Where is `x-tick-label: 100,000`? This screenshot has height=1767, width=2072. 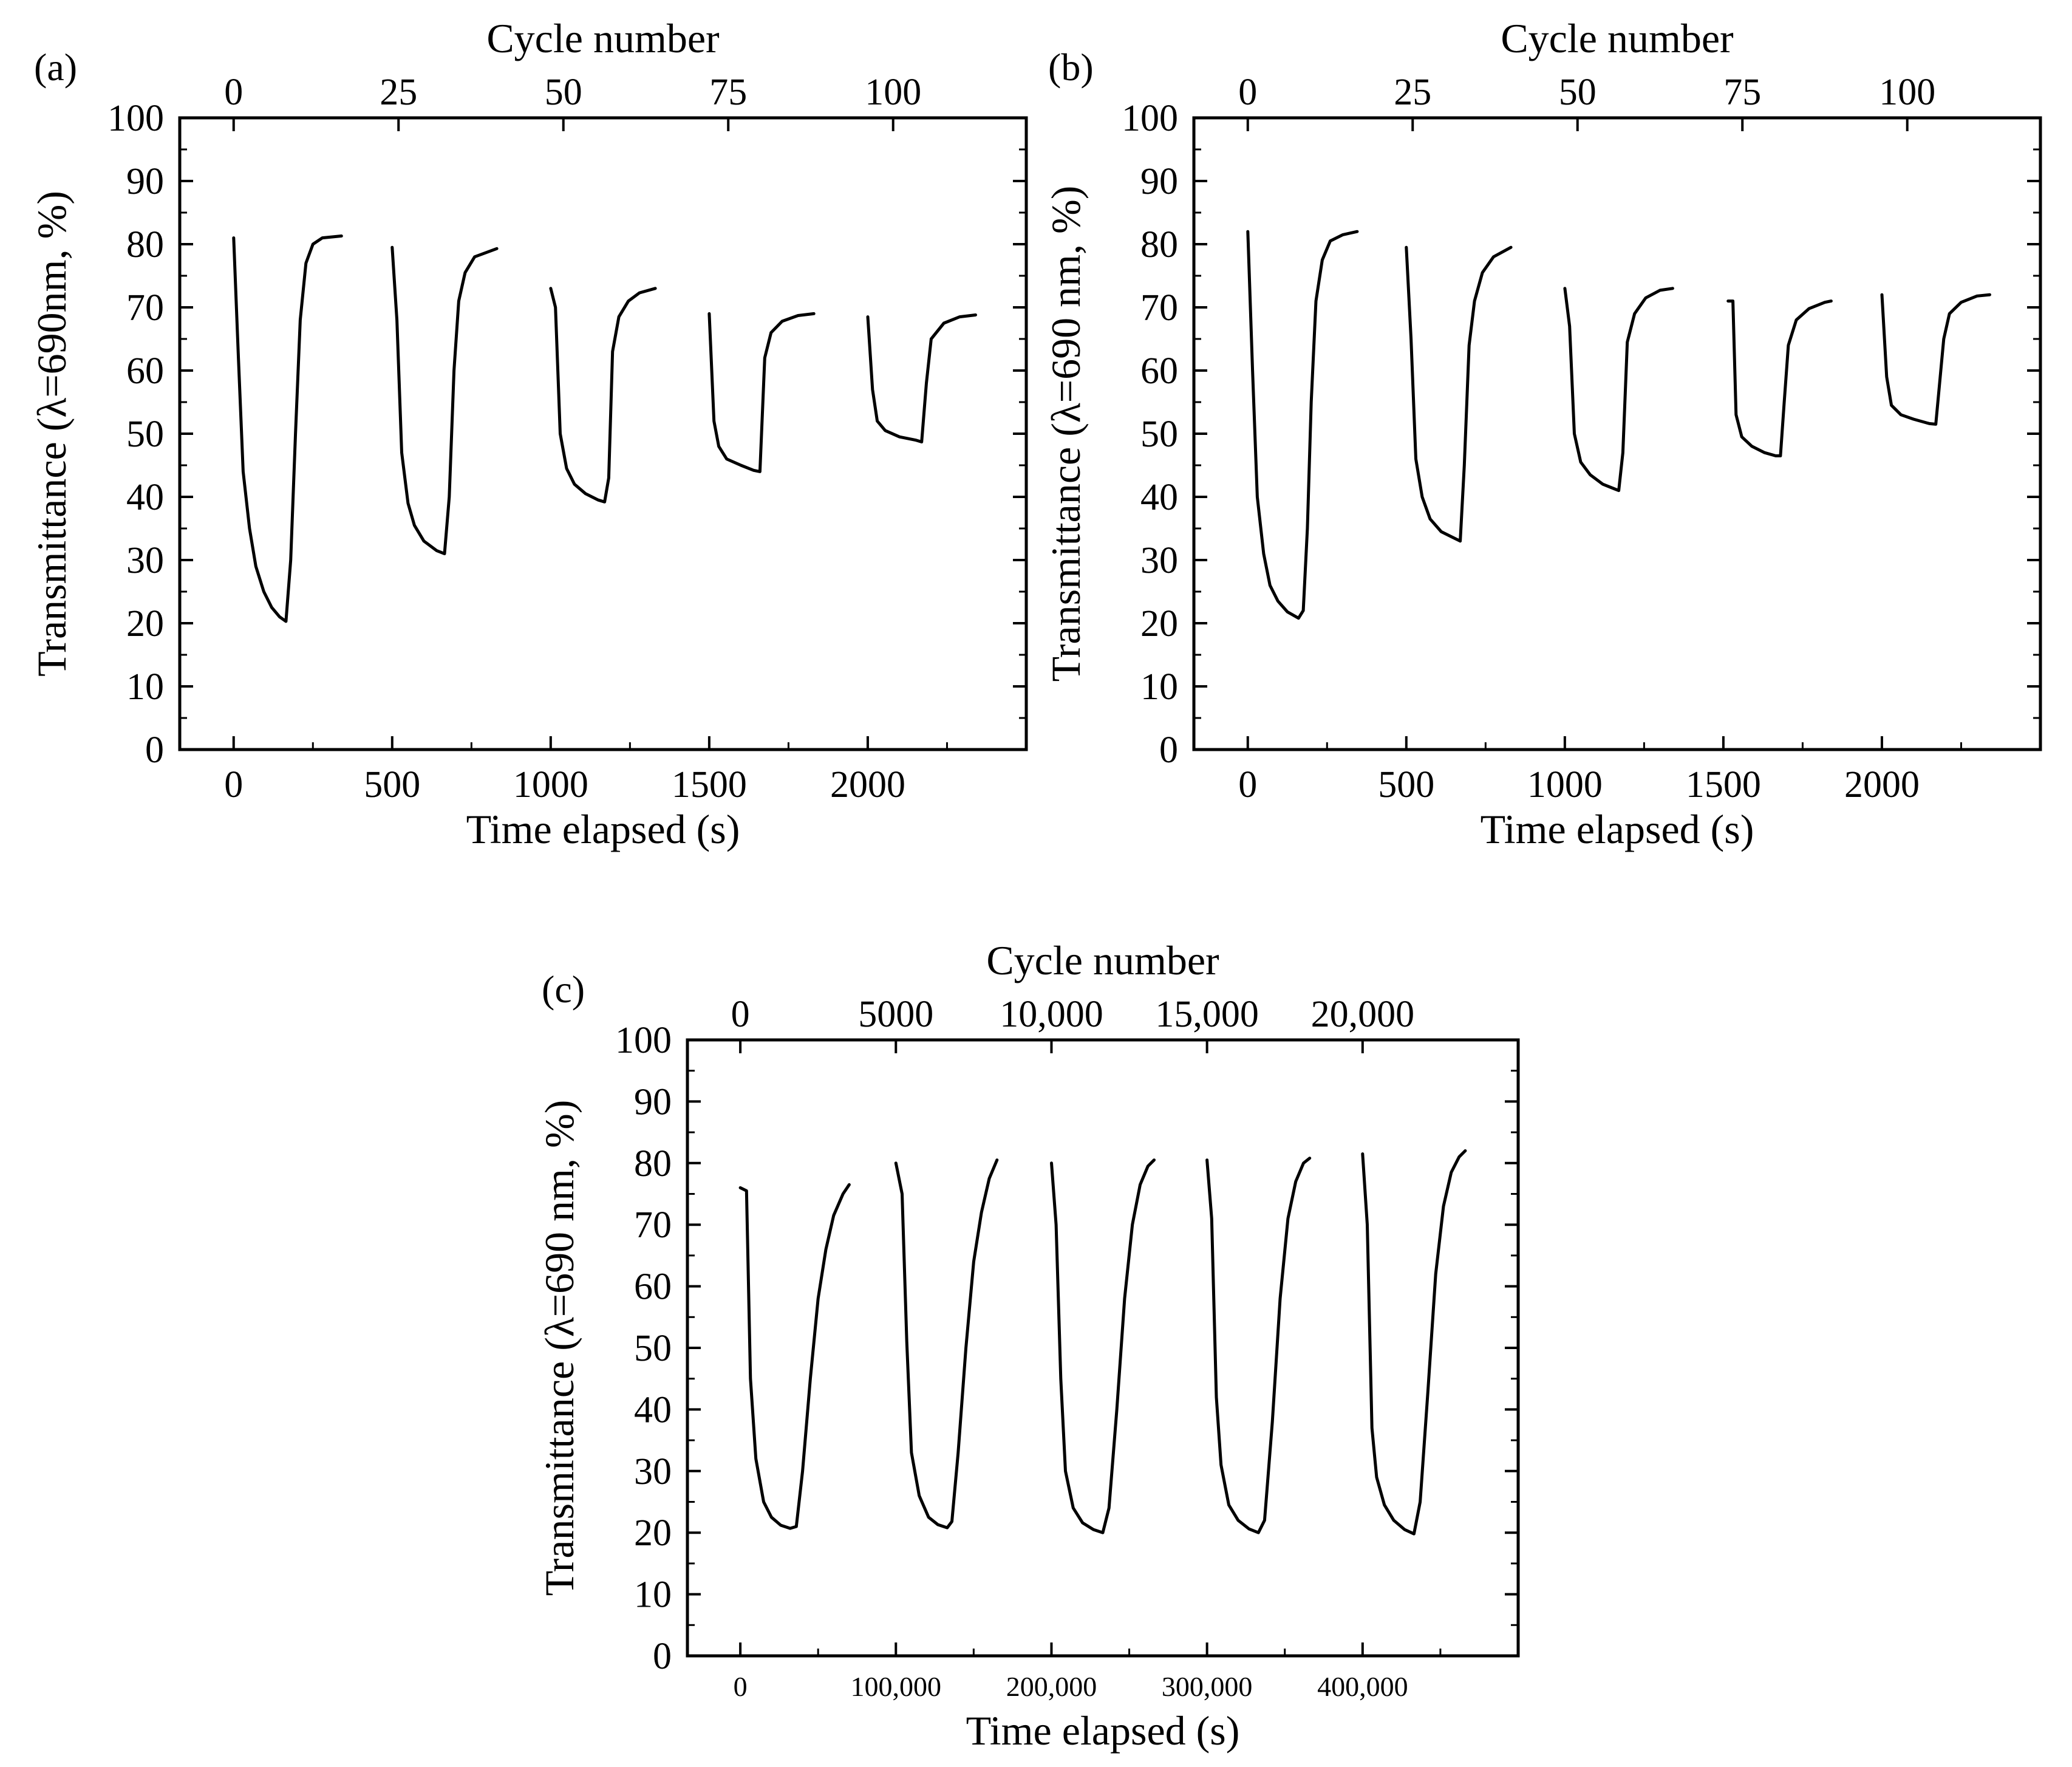 x-tick-label: 100,000 is located at coordinates (896, 1686).